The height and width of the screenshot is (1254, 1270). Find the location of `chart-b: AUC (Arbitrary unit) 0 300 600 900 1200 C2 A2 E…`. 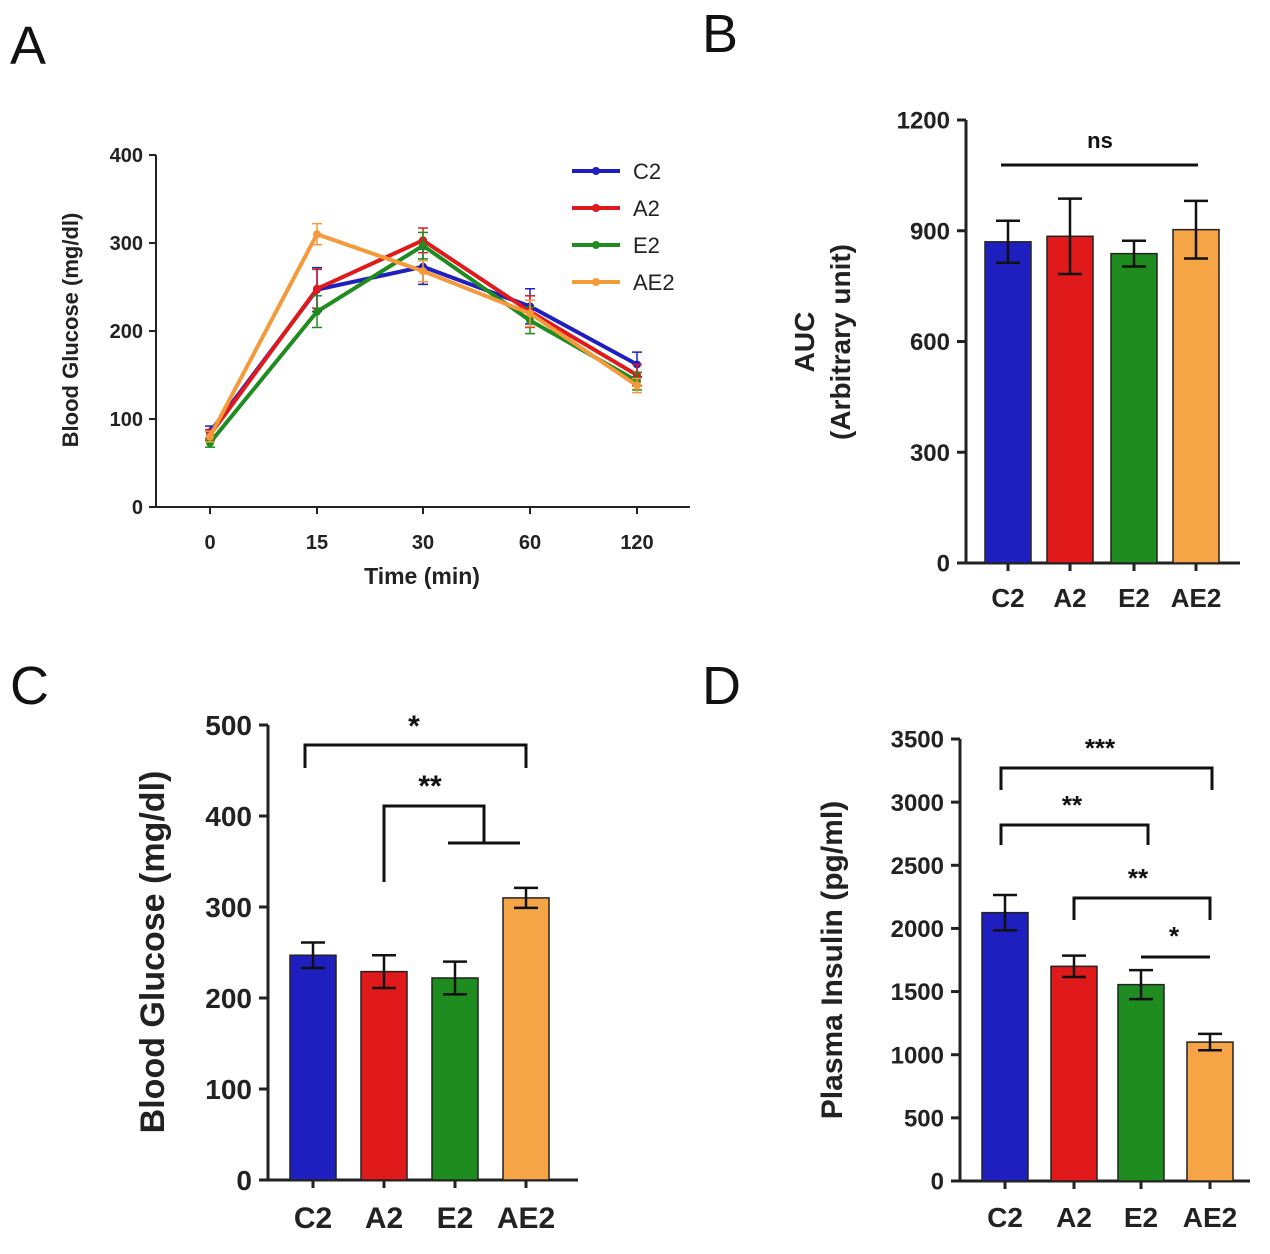

chart-b: AUC (Arbitrary unit) 0 300 600 900 1200 C2 A2 E… is located at coordinates (1014, 360).